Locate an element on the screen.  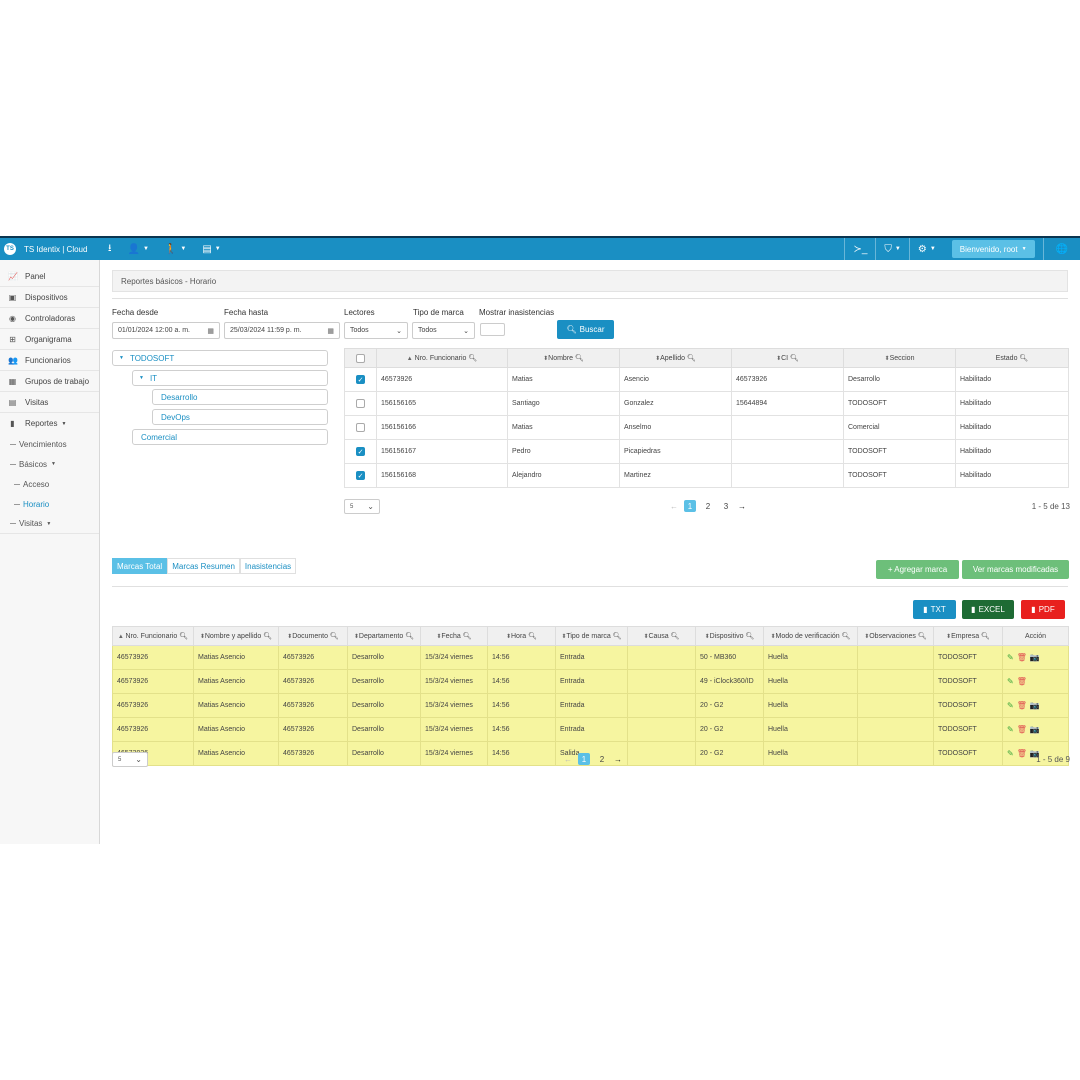
employees-page-size: 5 ⌄ is located at coordinates (362, 506).